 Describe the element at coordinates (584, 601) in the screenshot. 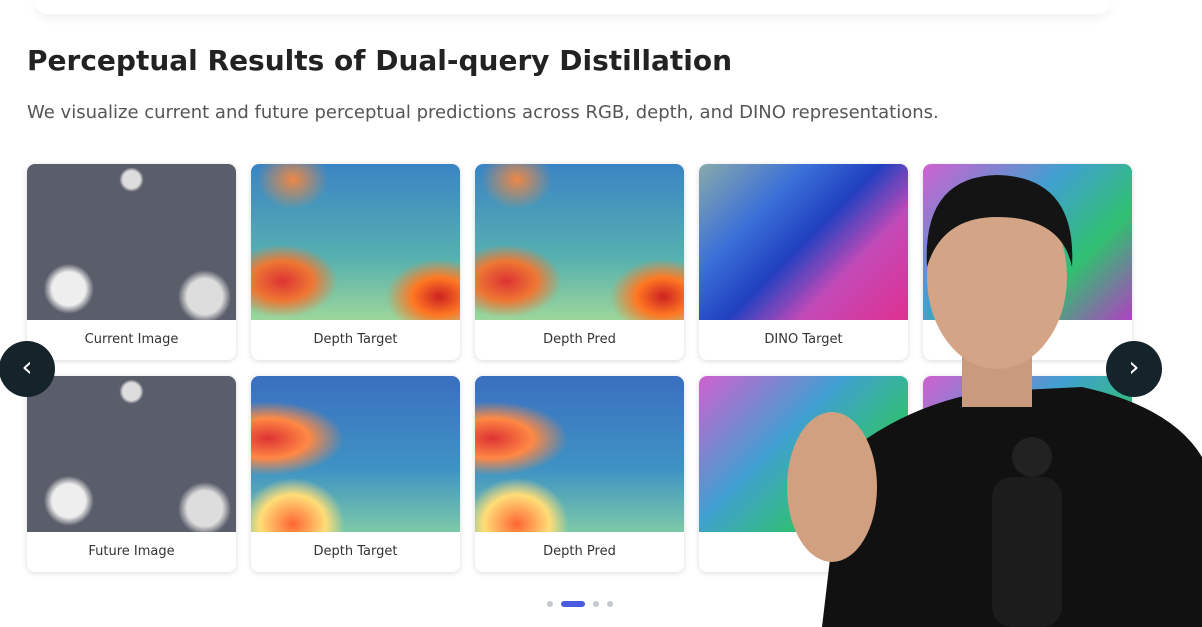

I see `pagination` at that location.